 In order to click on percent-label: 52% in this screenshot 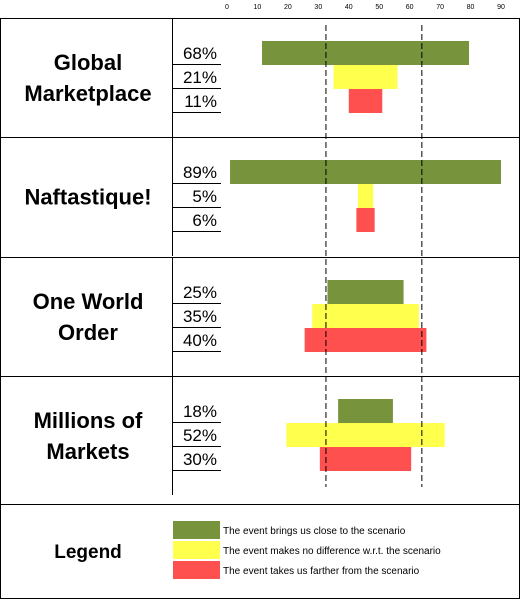, I will do `click(200, 435)`.